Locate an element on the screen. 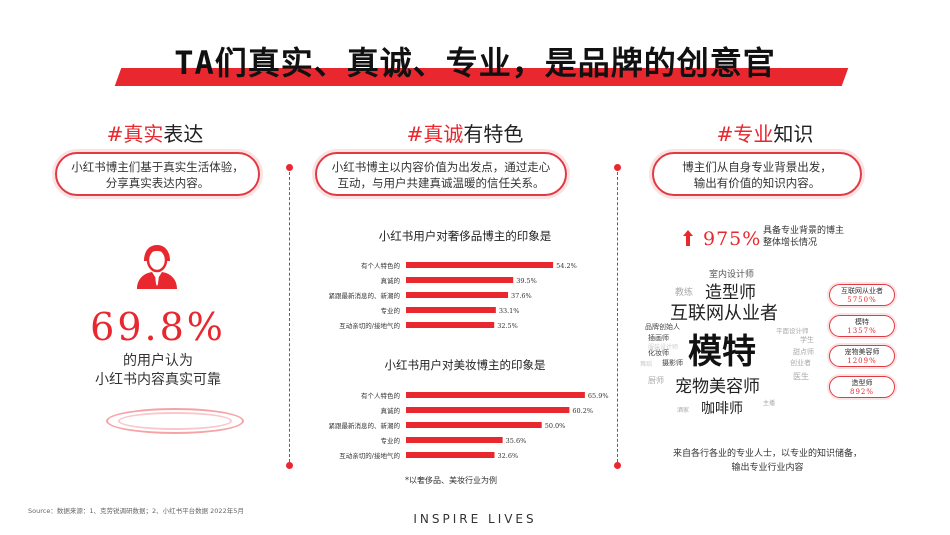  col1-summary-line2: 分享真实表达内容。 is located at coordinates (157, 183).